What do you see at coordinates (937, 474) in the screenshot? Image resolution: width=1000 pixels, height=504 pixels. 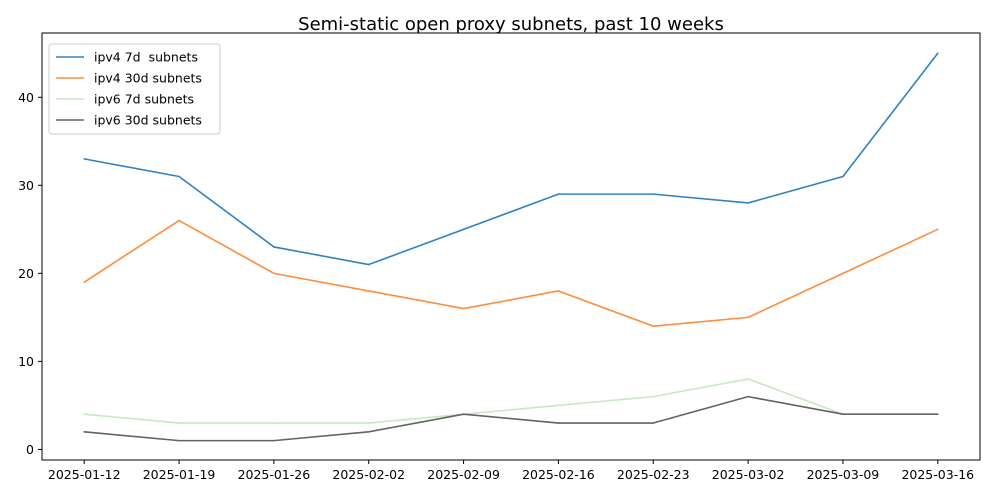 I see `x-tick-label: 2025-03-16` at bounding box center [937, 474].